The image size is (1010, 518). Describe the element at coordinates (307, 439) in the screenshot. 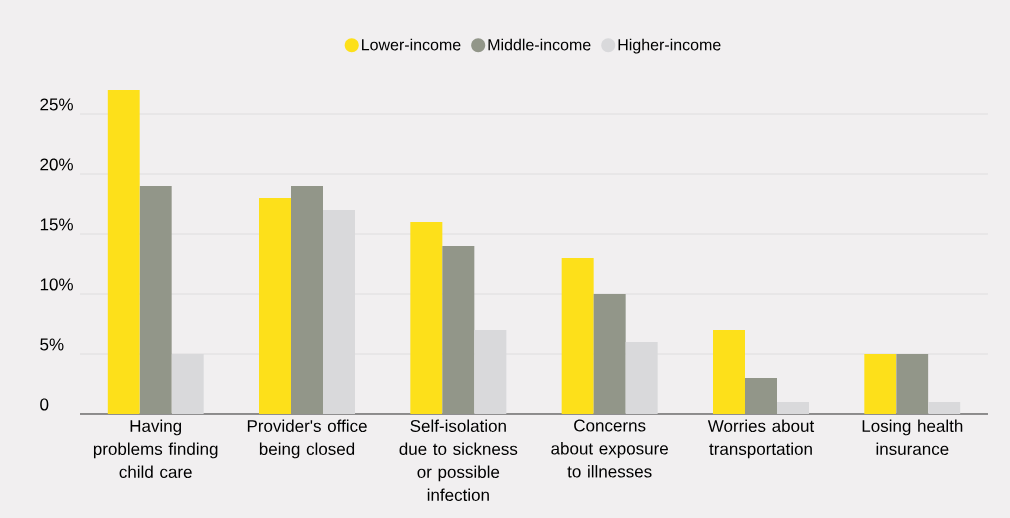

I see `x-tick-label: Provider's office being closed` at that location.